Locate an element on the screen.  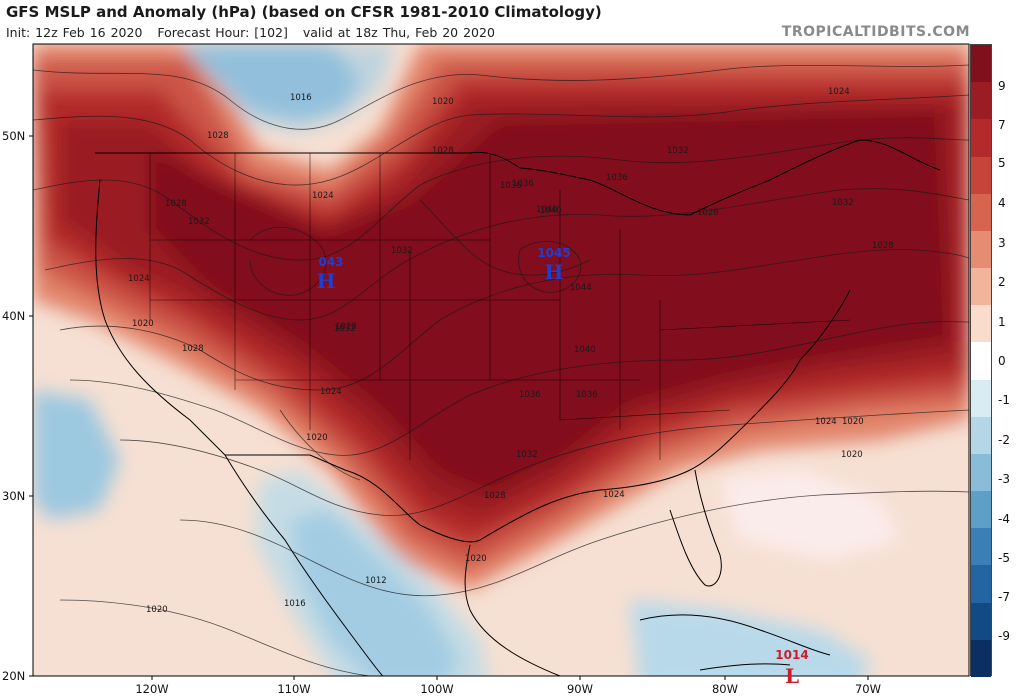
lat-label-30n: 30N is located at coordinates (14, 496).